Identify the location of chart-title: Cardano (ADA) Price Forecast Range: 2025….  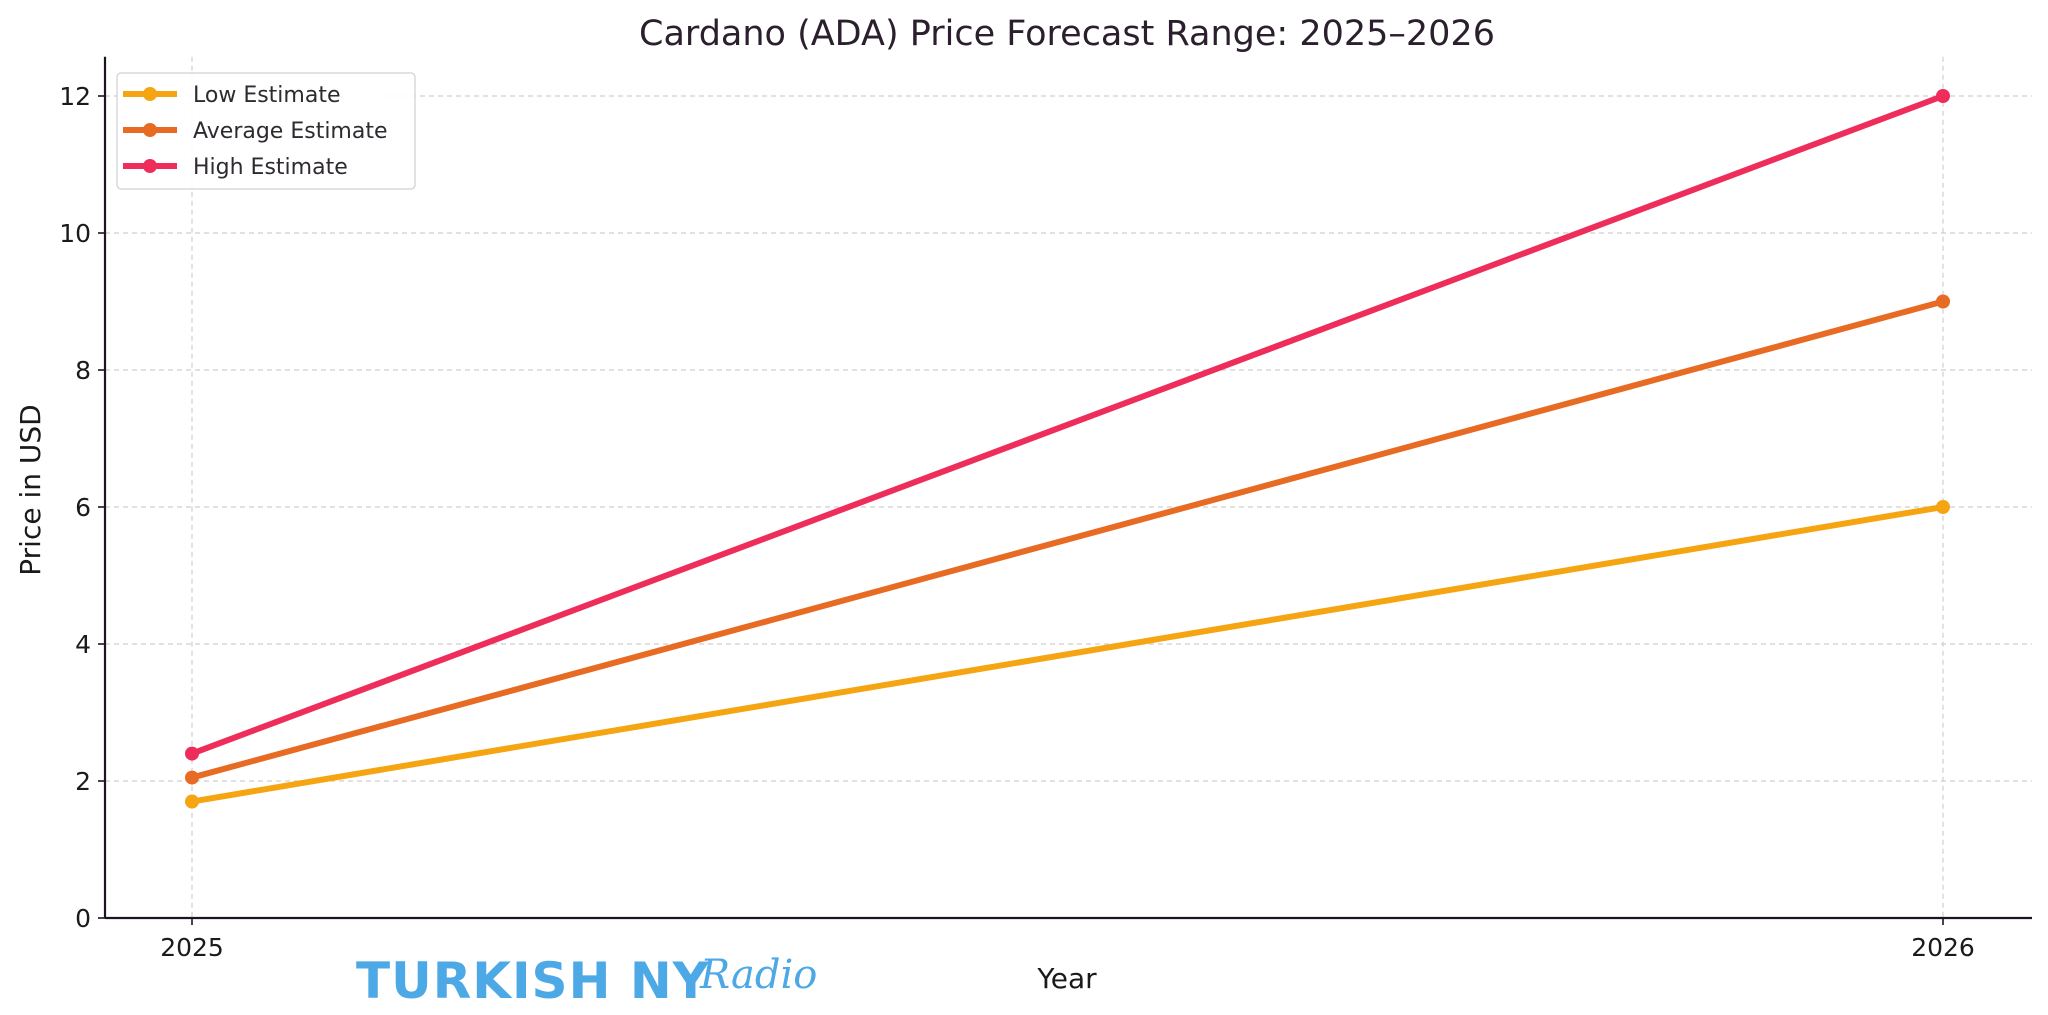
(1067, 34).